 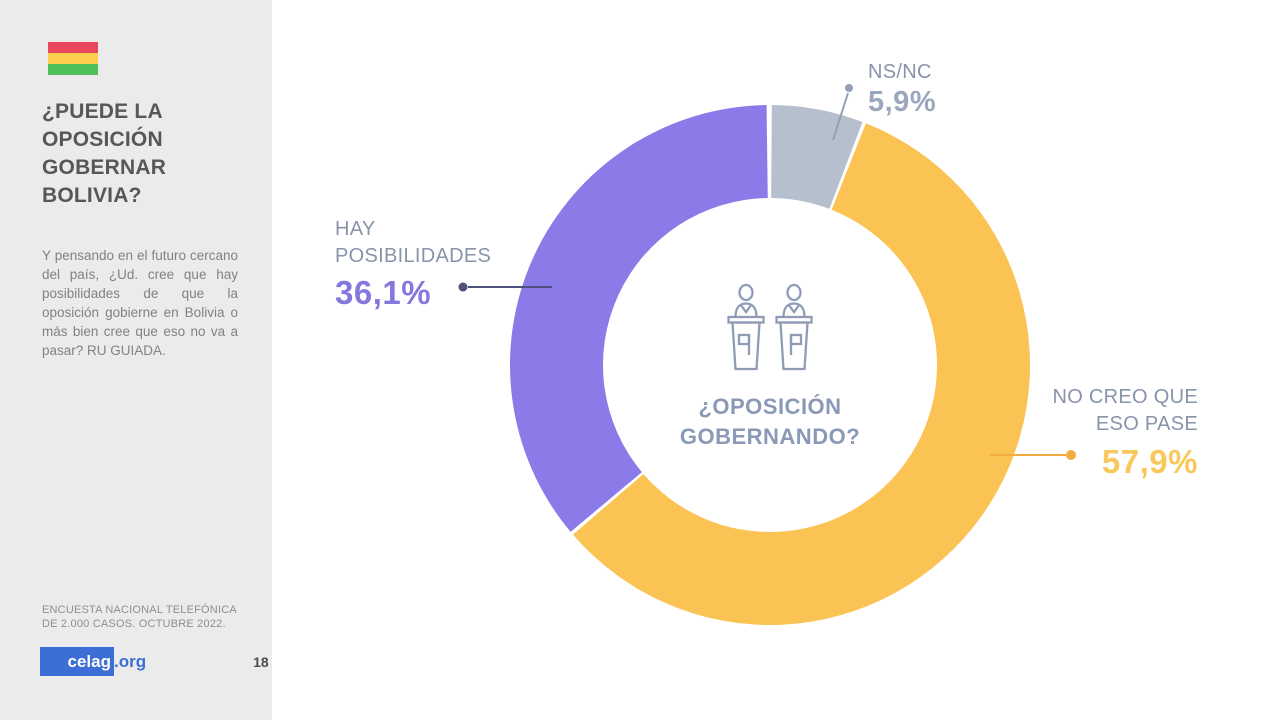 I want to click on slide-title: ¿PUEDE LA OPOSICIÓN GOBERNAR BOLIVIA?, so click(x=104, y=153).